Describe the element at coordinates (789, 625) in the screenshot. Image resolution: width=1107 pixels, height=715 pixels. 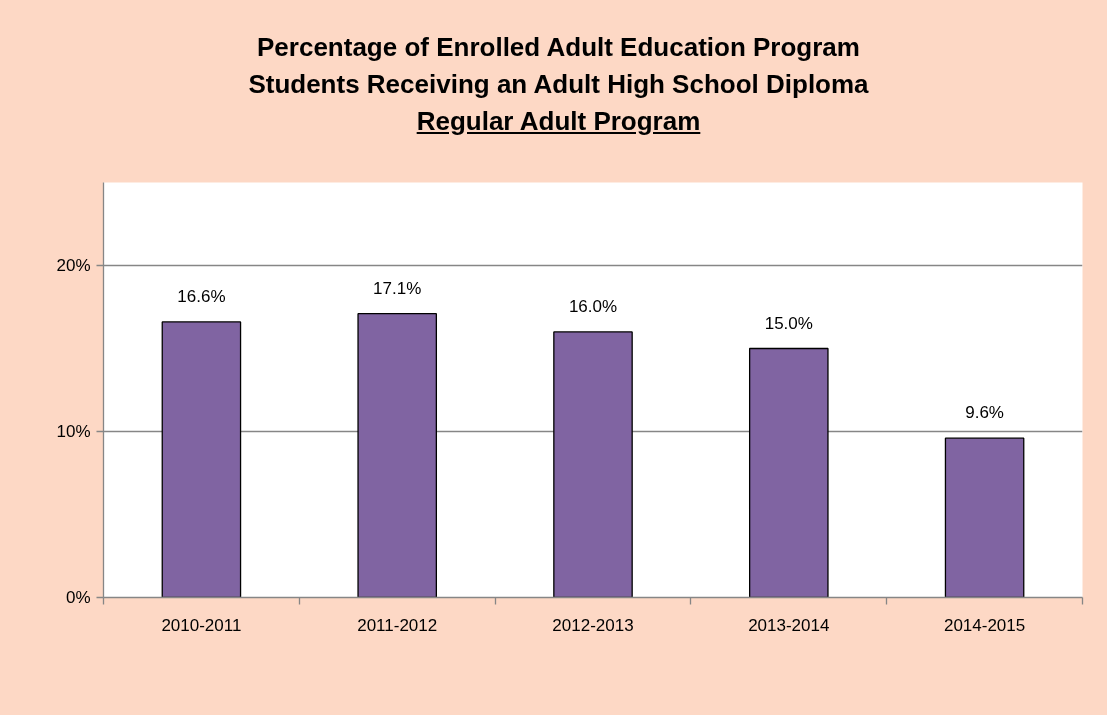
I see `x-tick-label: 2013-2014` at that location.